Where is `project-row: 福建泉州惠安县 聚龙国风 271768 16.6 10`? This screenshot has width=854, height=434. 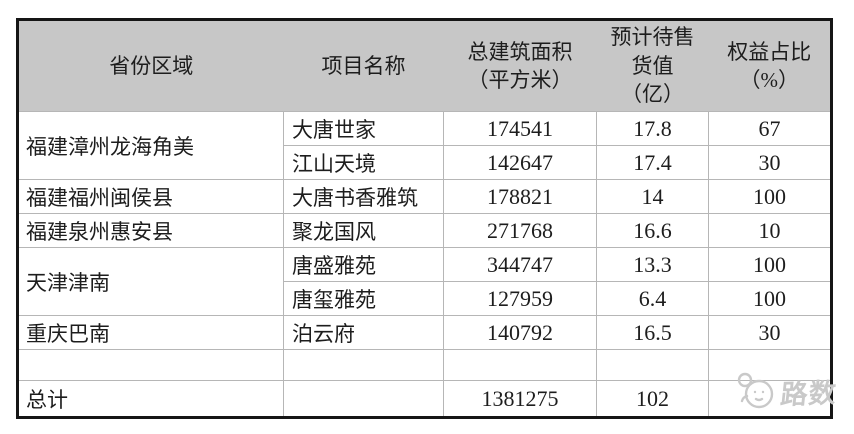
project-row: 福建泉州惠安县 聚龙国风 271768 16.6 10 is located at coordinates (424, 230).